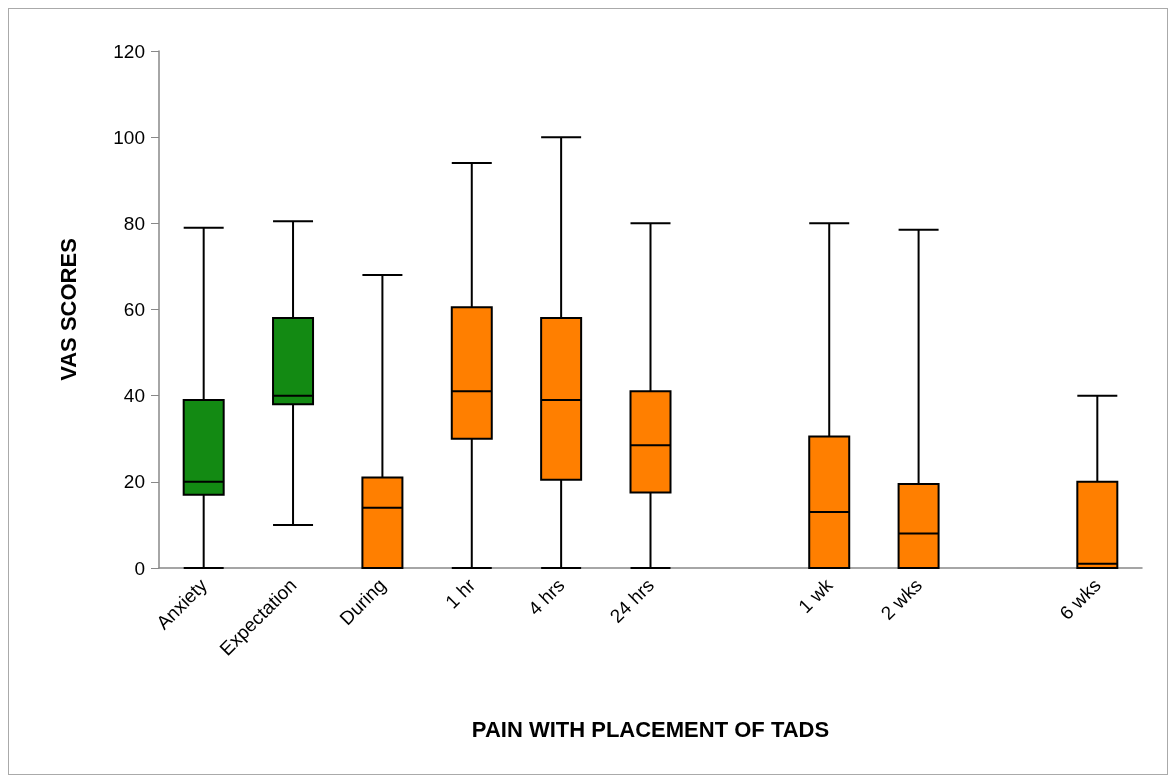  Describe the element at coordinates (134, 223) in the screenshot. I see `y-tick-label: 80` at that location.